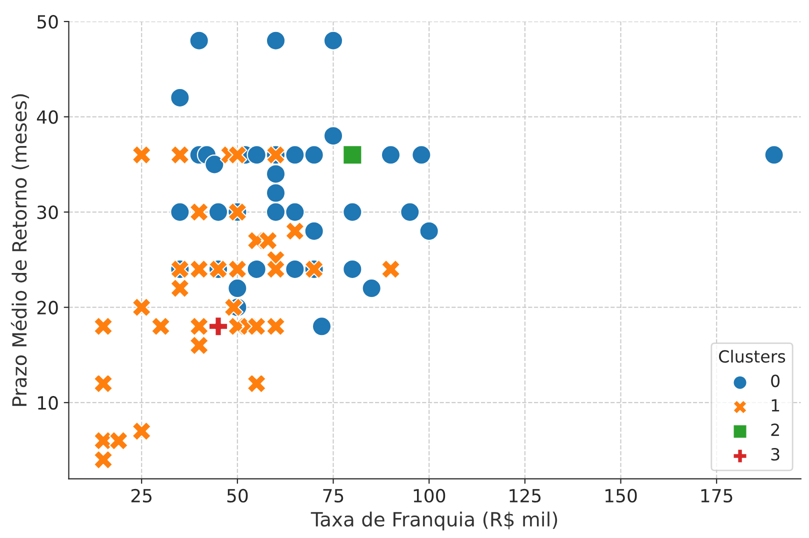 The height and width of the screenshot is (538, 809). What do you see at coordinates (47, 117) in the screenshot?
I see `y-tick-label: 40` at bounding box center [47, 117].